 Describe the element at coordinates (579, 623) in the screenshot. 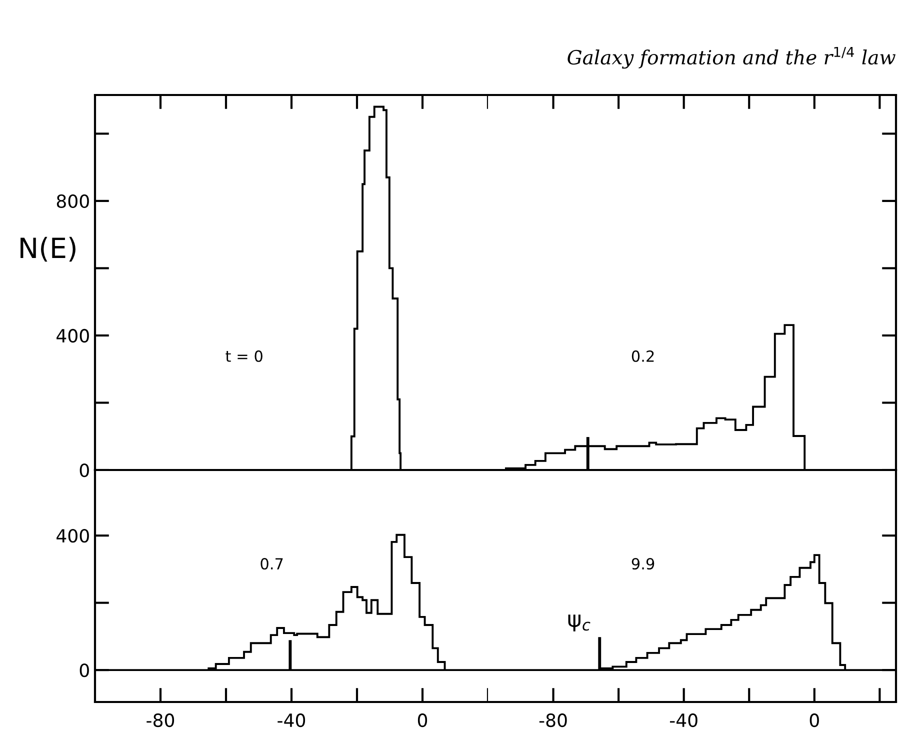

I see `annotation: ψ$_{c}$` at that location.